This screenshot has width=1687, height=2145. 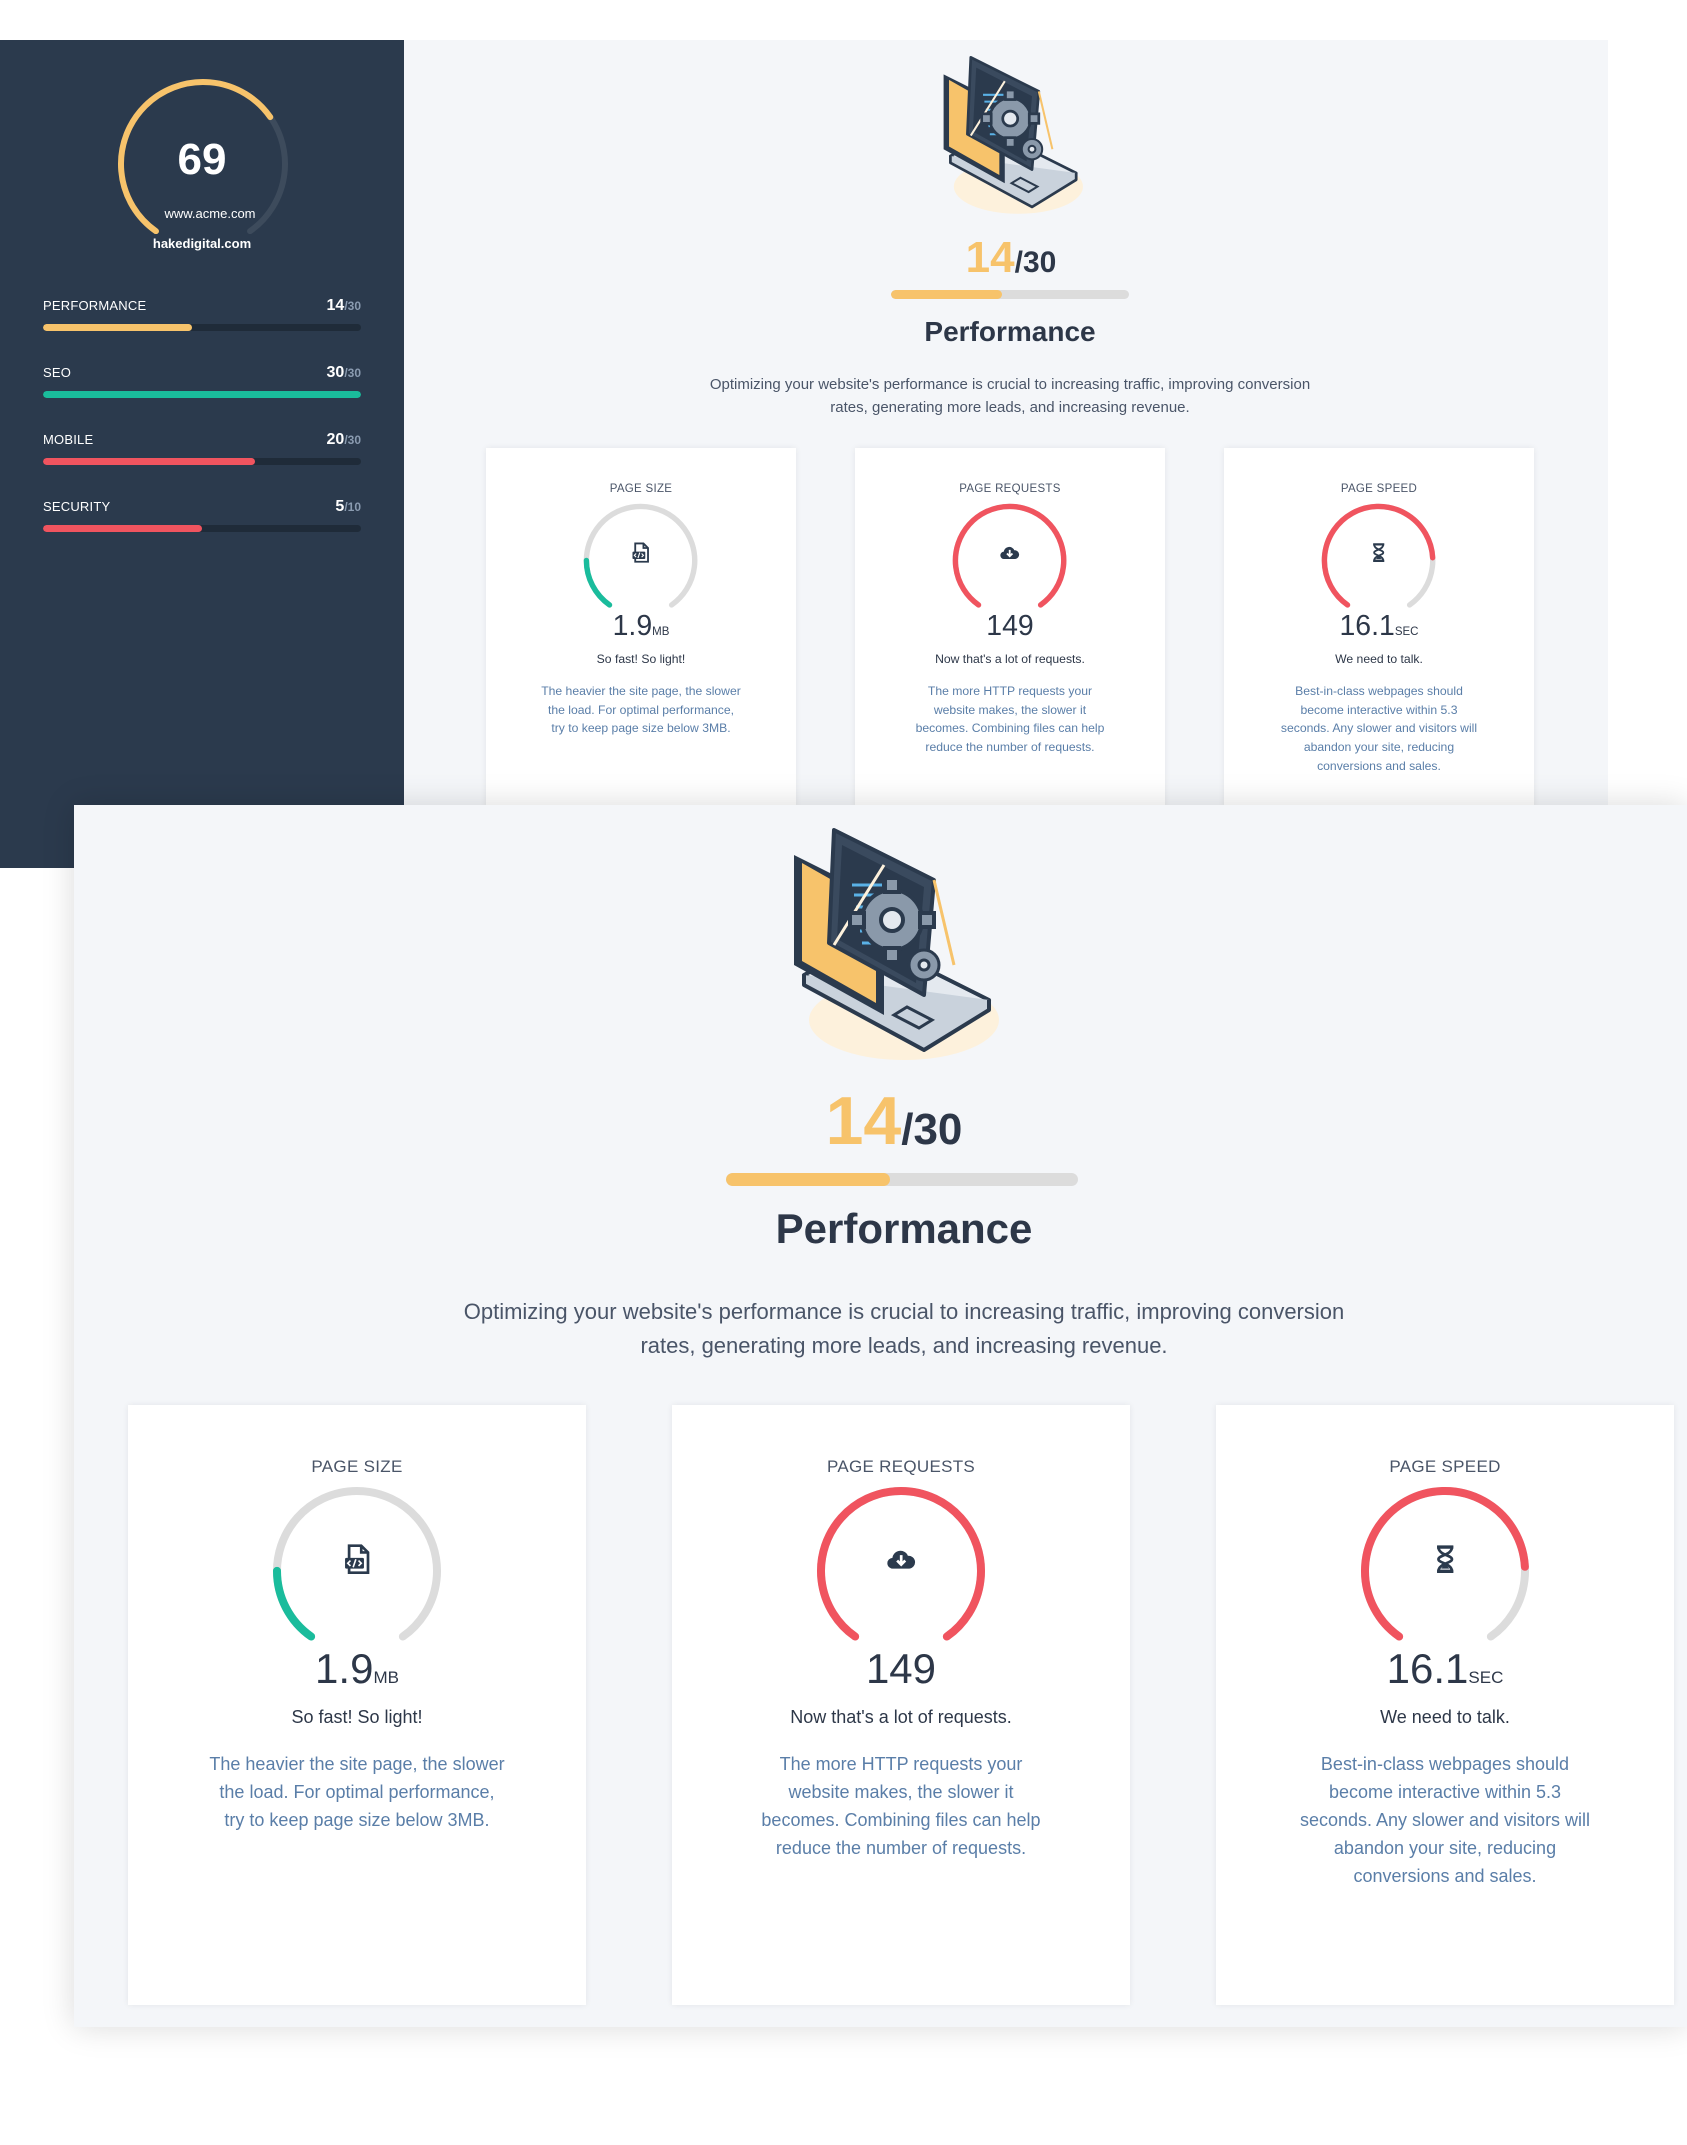 I want to click on category-score: 30/30, so click(x=343, y=372).